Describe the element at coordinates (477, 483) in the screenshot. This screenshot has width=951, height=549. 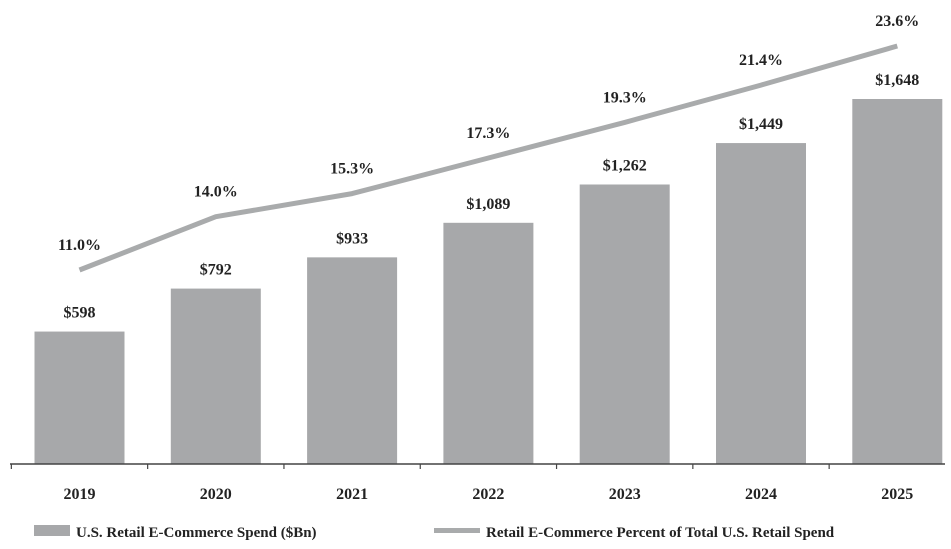
I see `x-axis: 2019 2020 2021 2022 2023 2024 2025` at that location.